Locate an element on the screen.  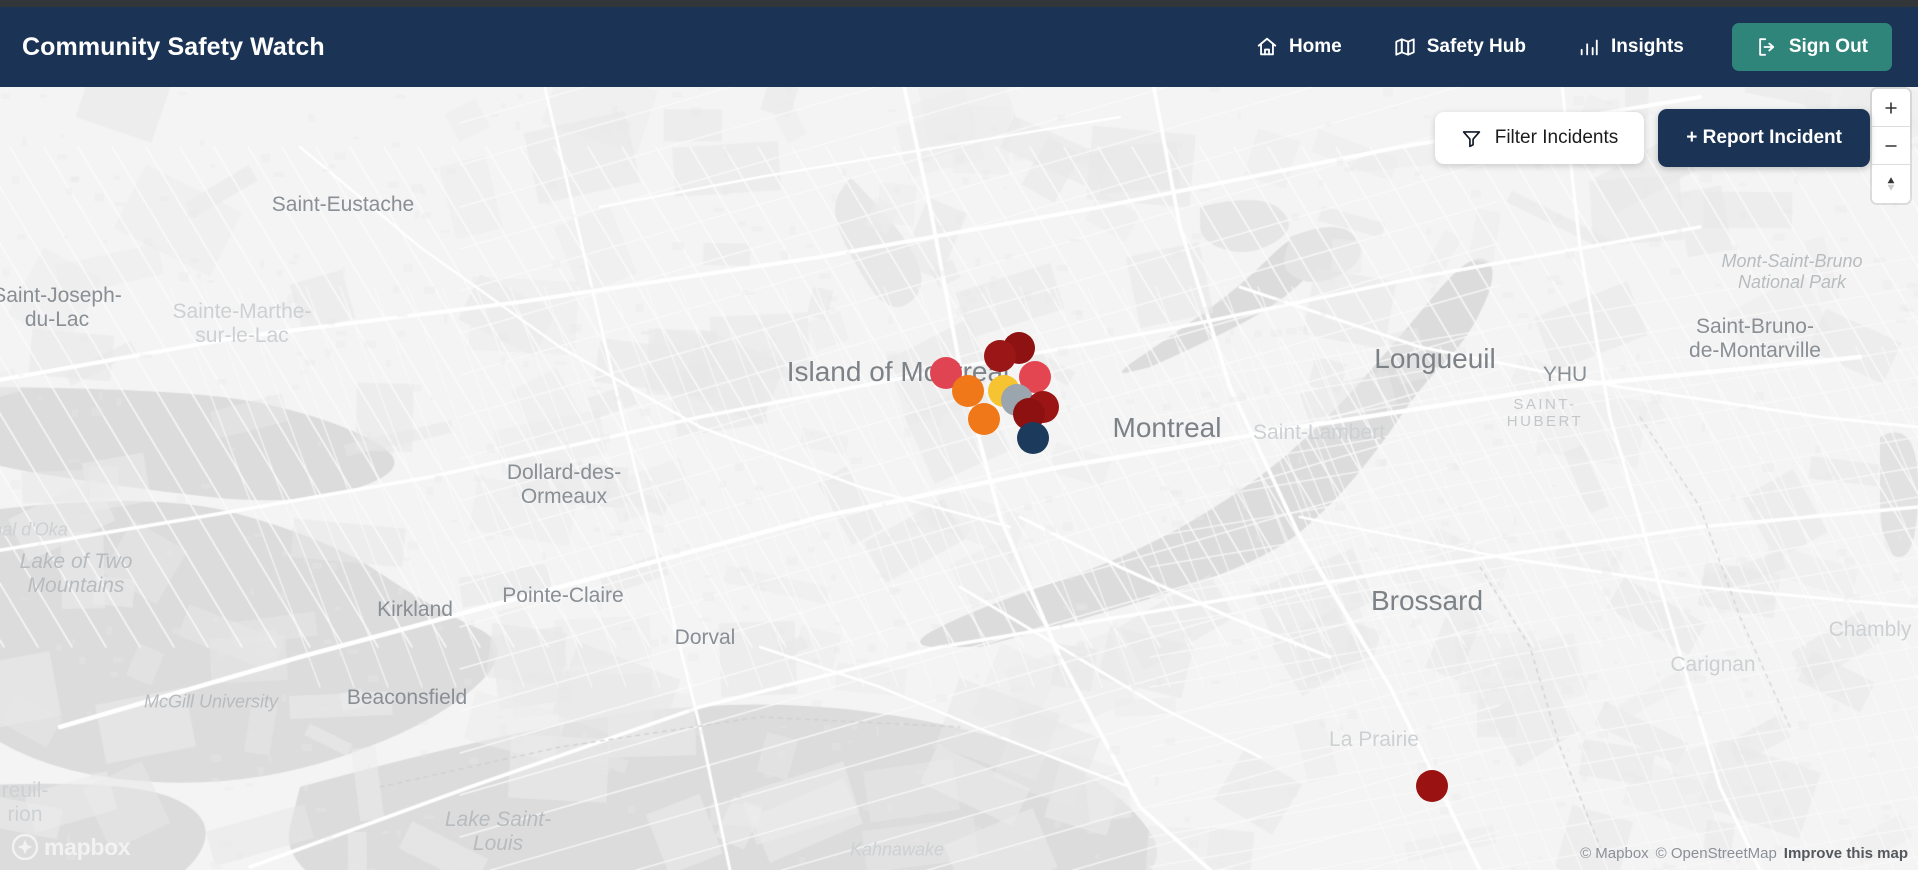
zoom-out-button is located at coordinates (1891, 146).